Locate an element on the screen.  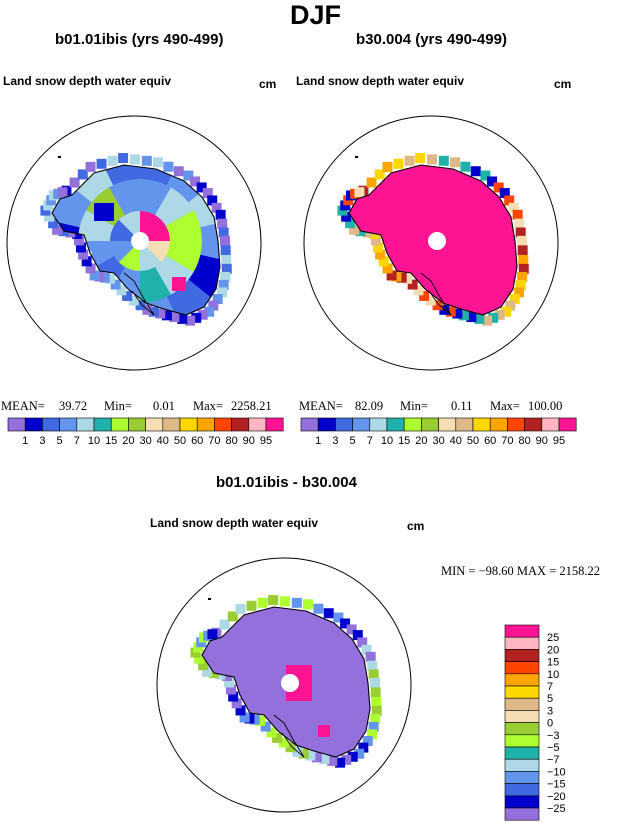
panel2-mean-value: 82.09 is located at coordinates (369, 406).